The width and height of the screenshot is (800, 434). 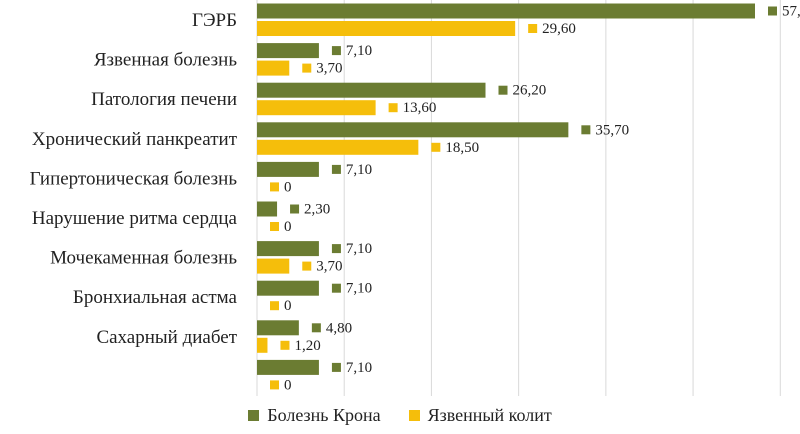 I want to click on legend-item-uc: Язвенный колит, so click(x=480, y=415).